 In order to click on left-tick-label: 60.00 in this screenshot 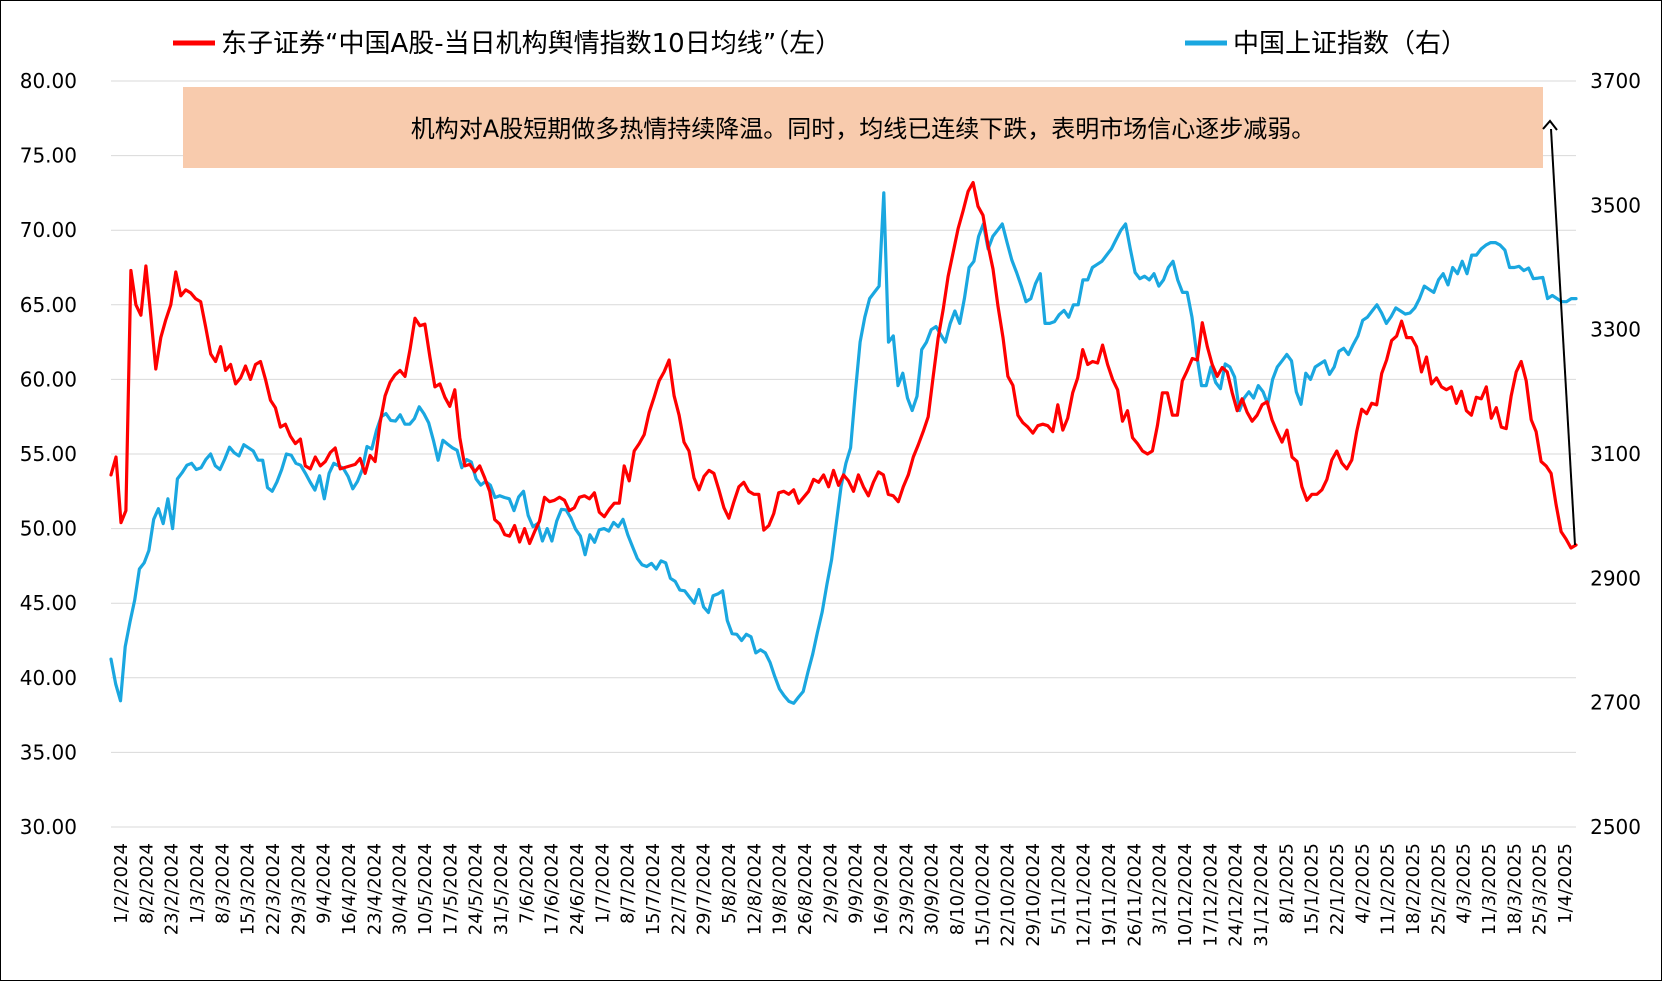, I will do `click(48, 379)`.